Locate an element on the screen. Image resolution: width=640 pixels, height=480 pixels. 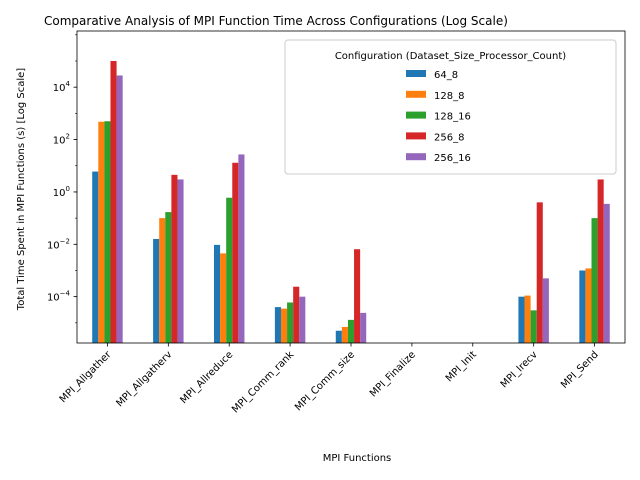
x-tick-label: MPI_Allgather is located at coordinates (86, 377).